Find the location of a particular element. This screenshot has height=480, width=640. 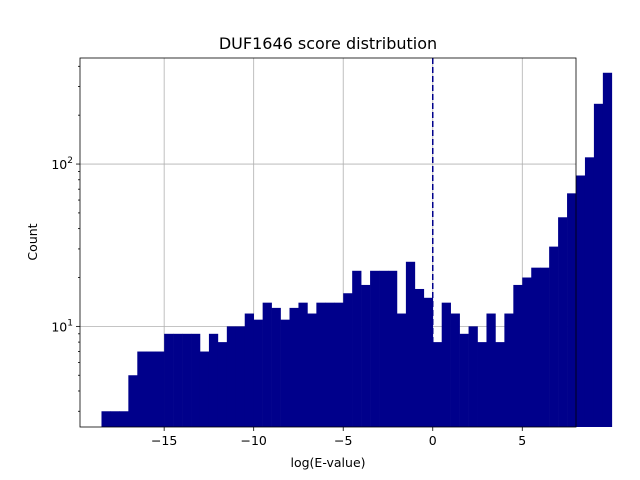

x-tick-label: 0 is located at coordinates (433, 440).